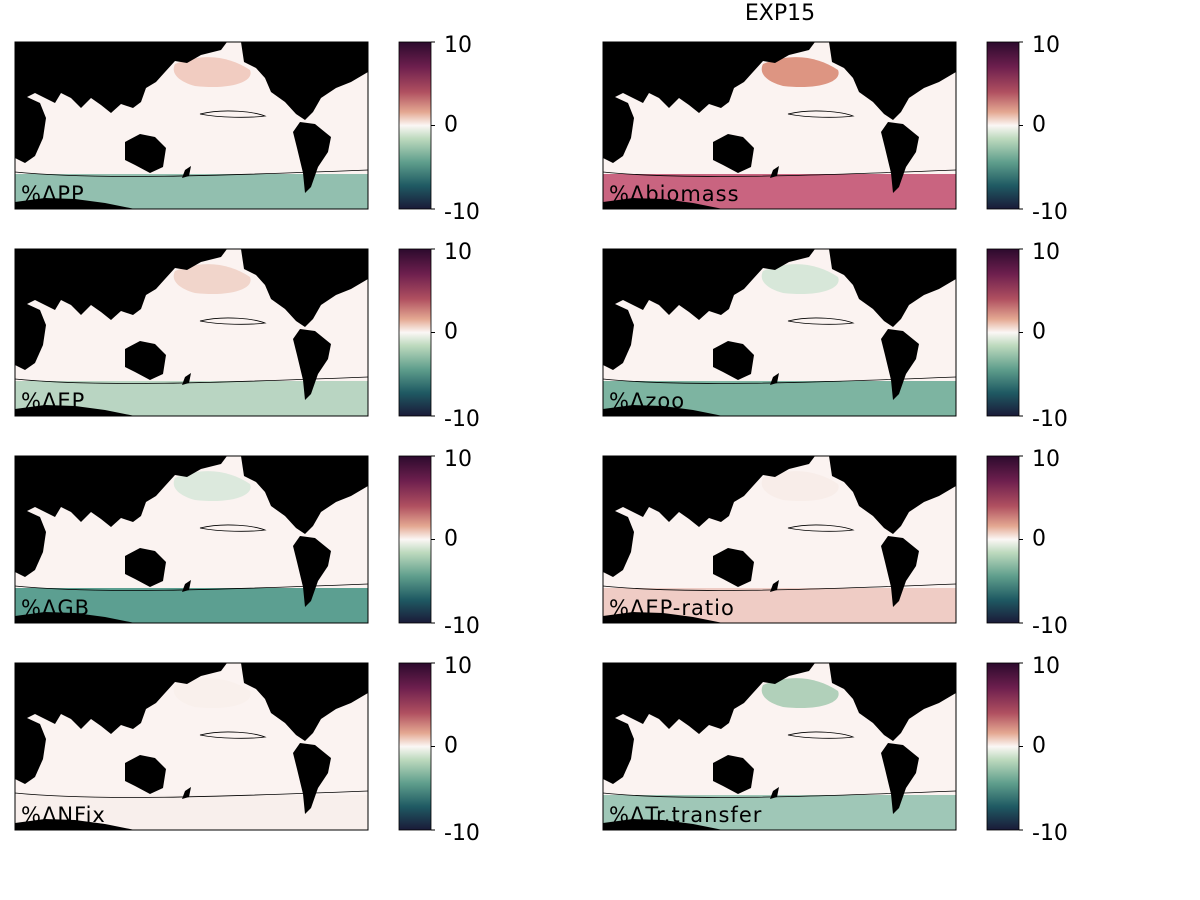 Image resolution: width=1200 pixels, height=900 pixels. What do you see at coordinates (53, 194) in the screenshot?
I see `panel-label: %ΔPP` at bounding box center [53, 194].